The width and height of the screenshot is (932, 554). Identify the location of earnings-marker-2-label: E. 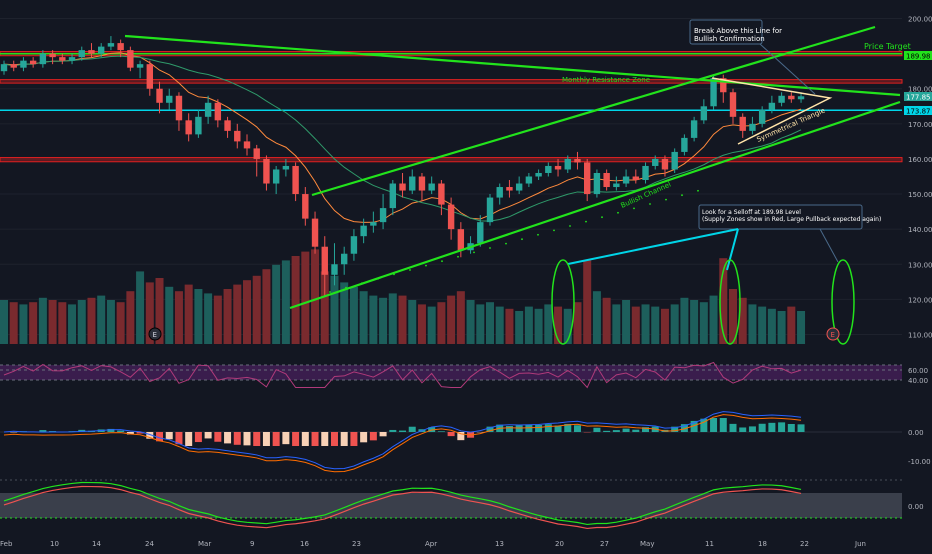
(833, 335).